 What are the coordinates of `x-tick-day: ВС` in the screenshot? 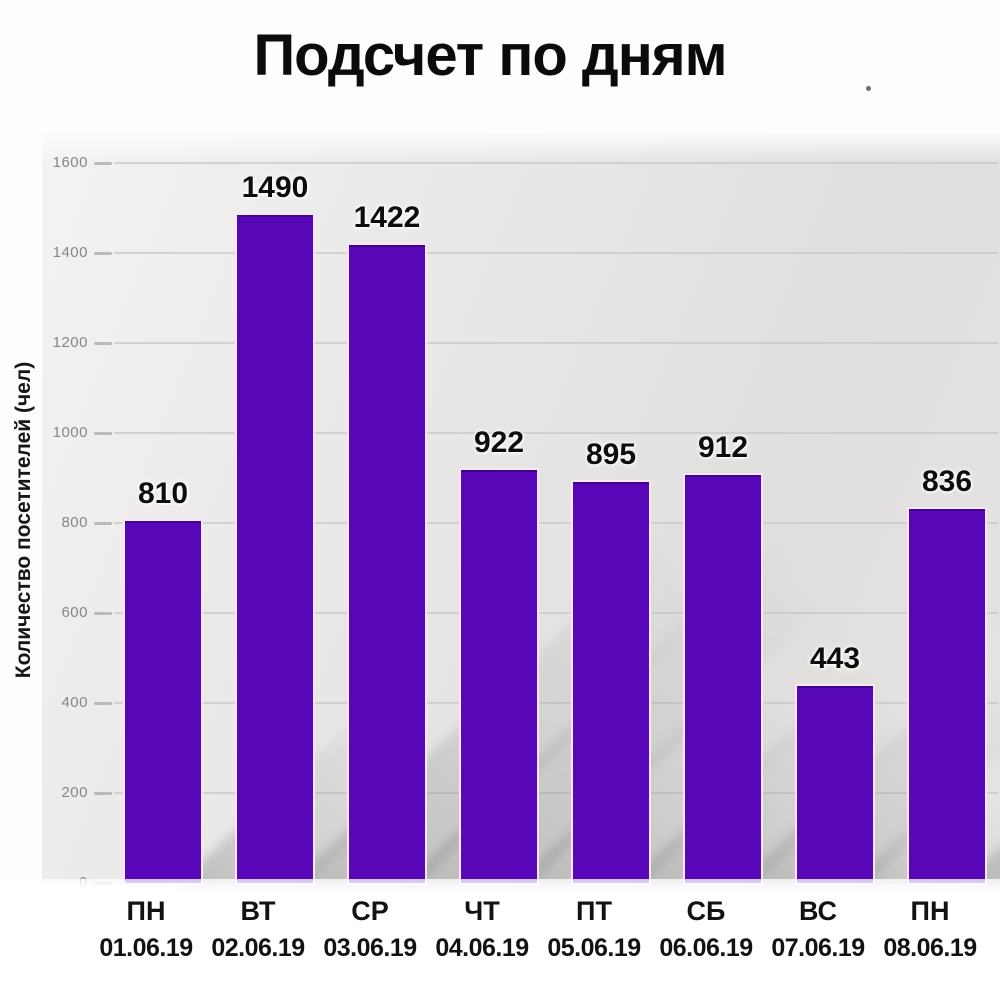 It's located at (818, 911).